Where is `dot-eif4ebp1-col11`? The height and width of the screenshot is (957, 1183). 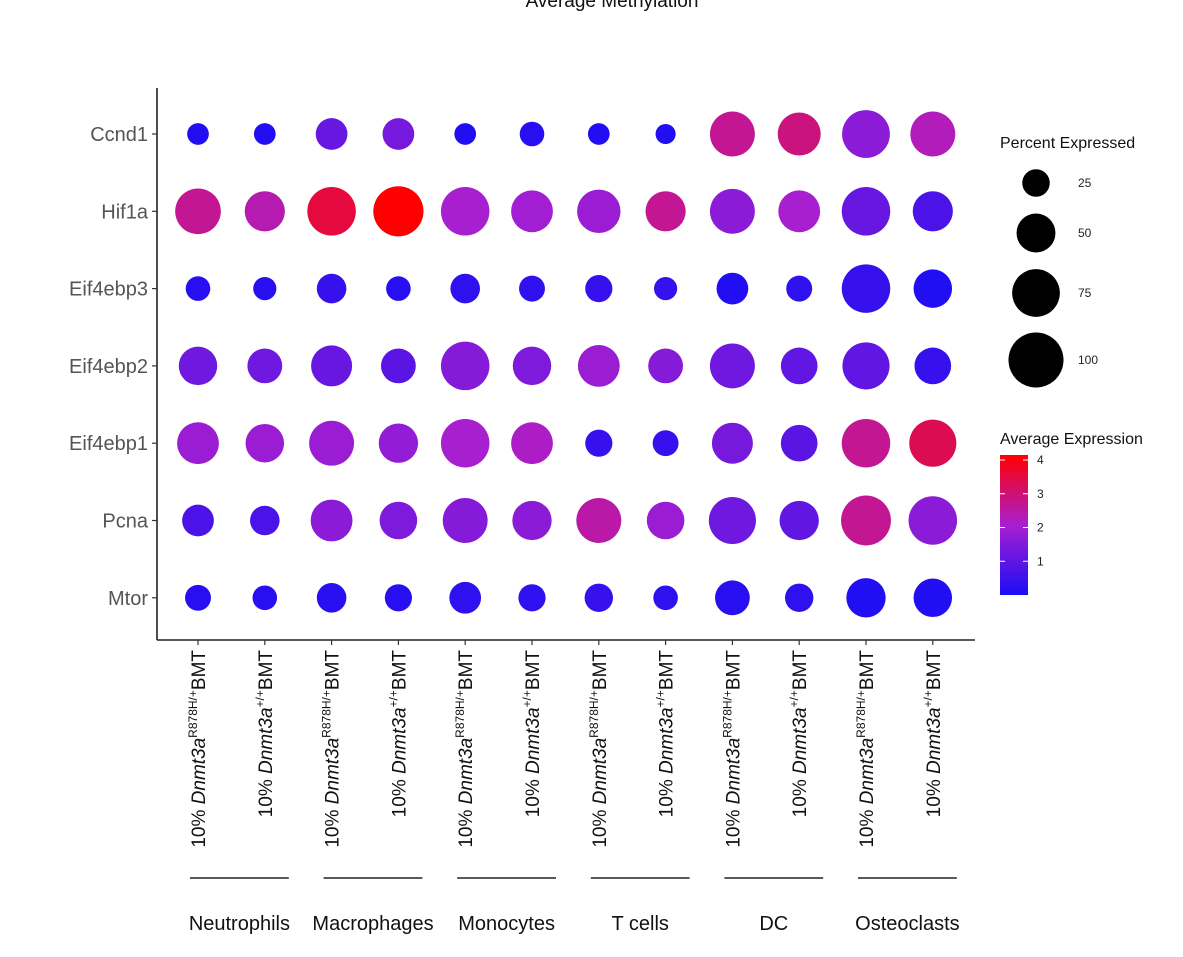
dot-eif4ebp1-col11 is located at coordinates (866, 443).